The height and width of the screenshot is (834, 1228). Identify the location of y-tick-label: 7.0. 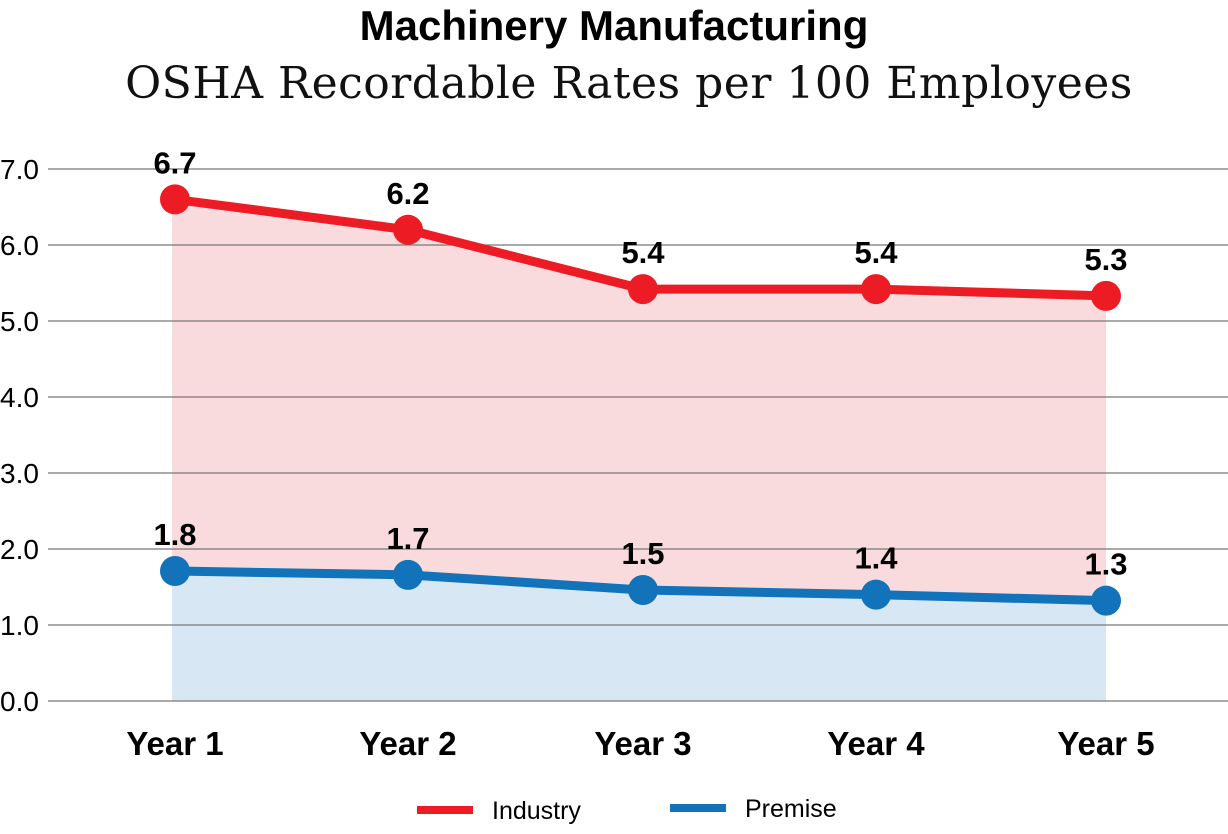
(19, 169).